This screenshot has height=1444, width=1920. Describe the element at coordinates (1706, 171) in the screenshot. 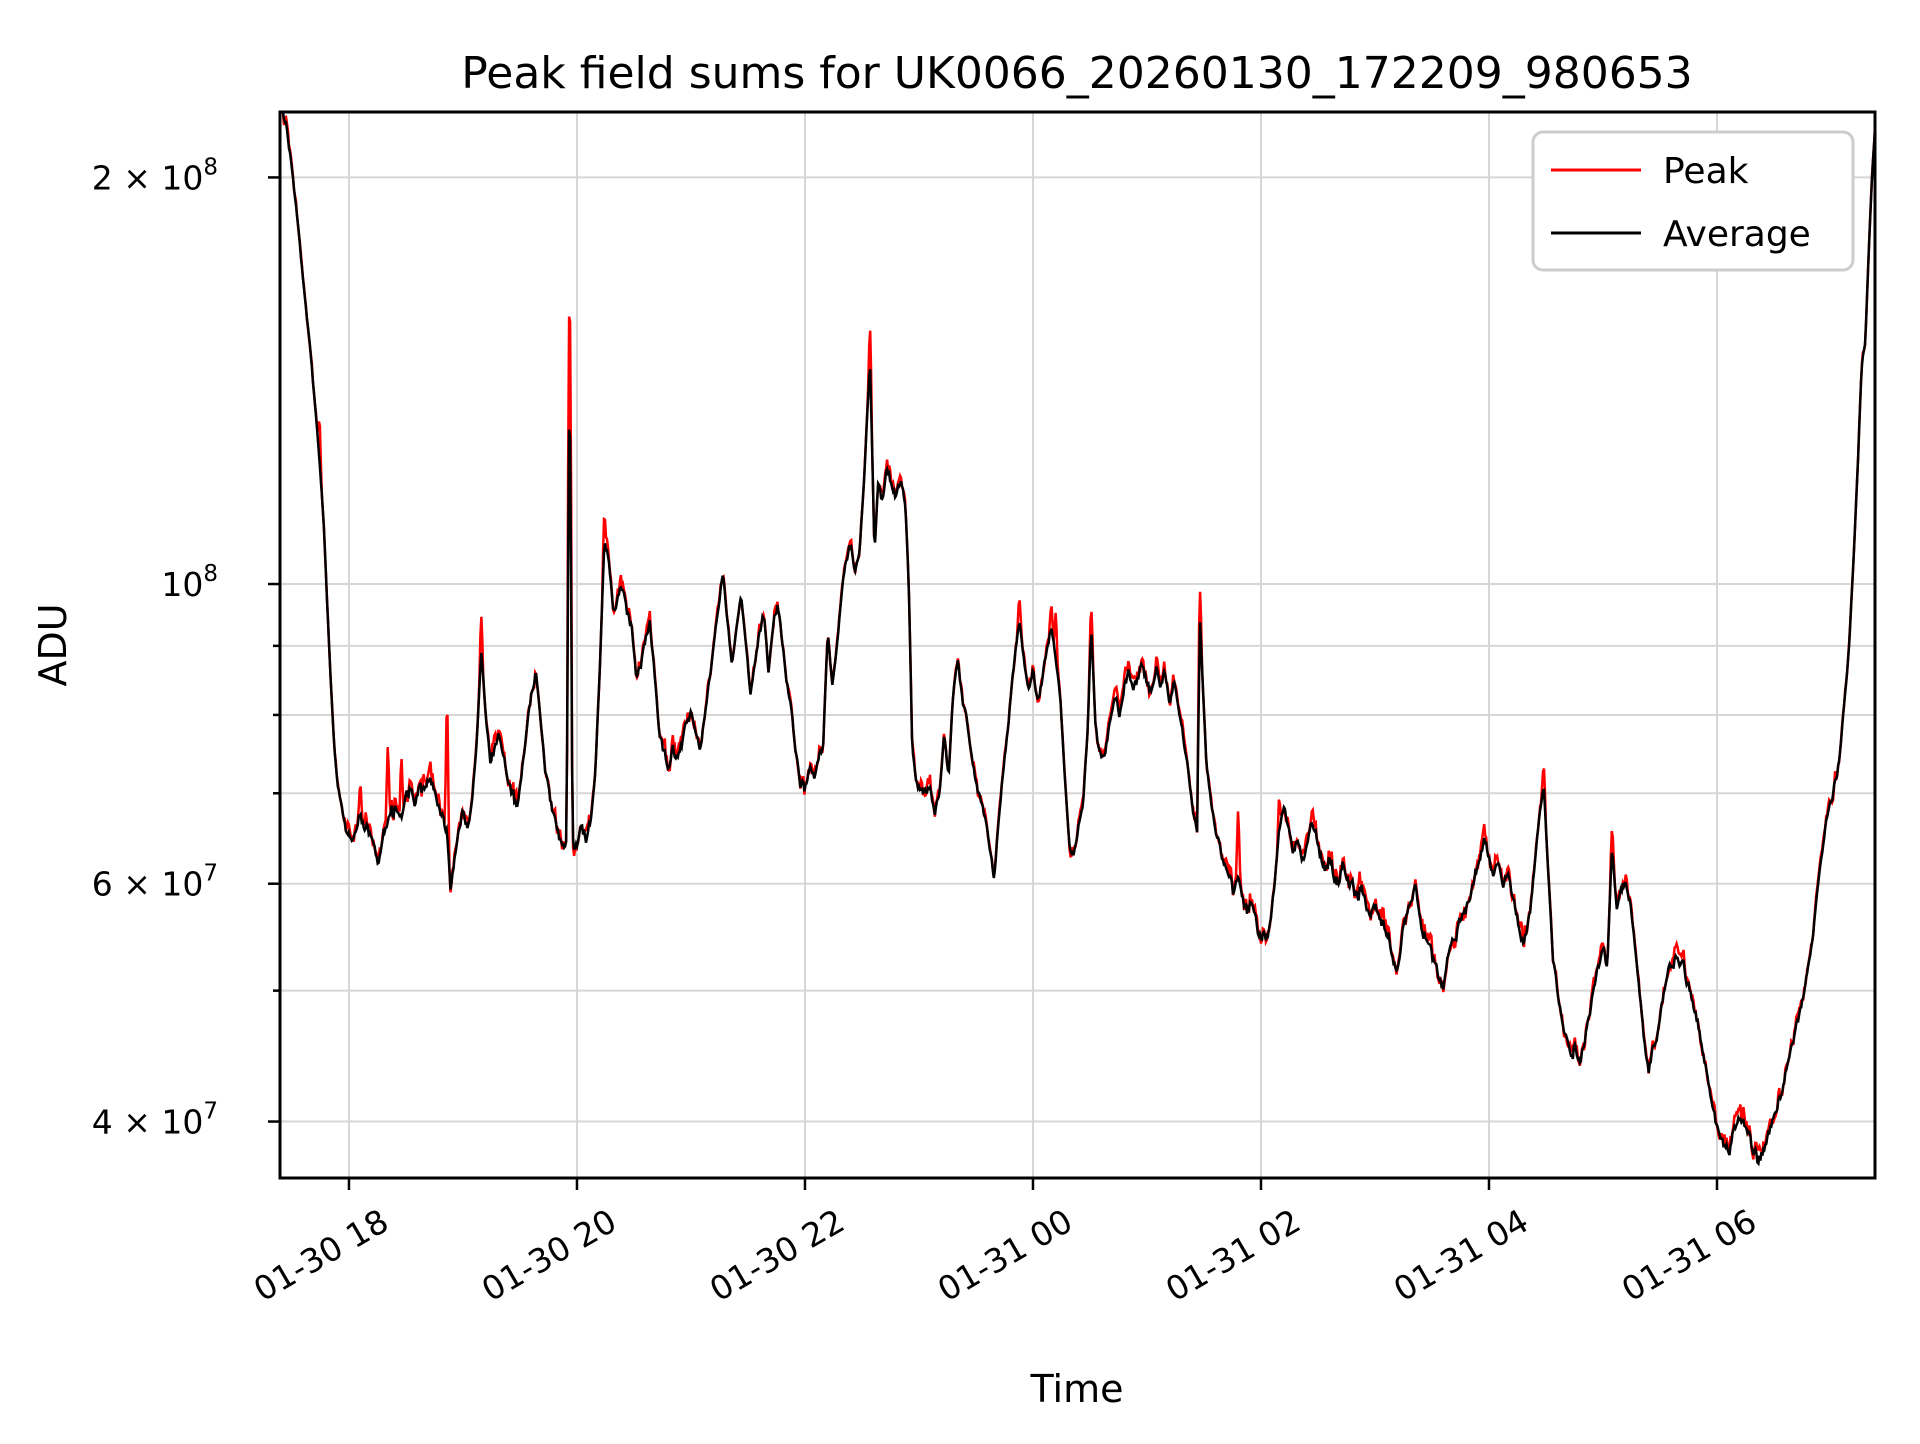

I see `legend-label-peak: Peak` at that location.